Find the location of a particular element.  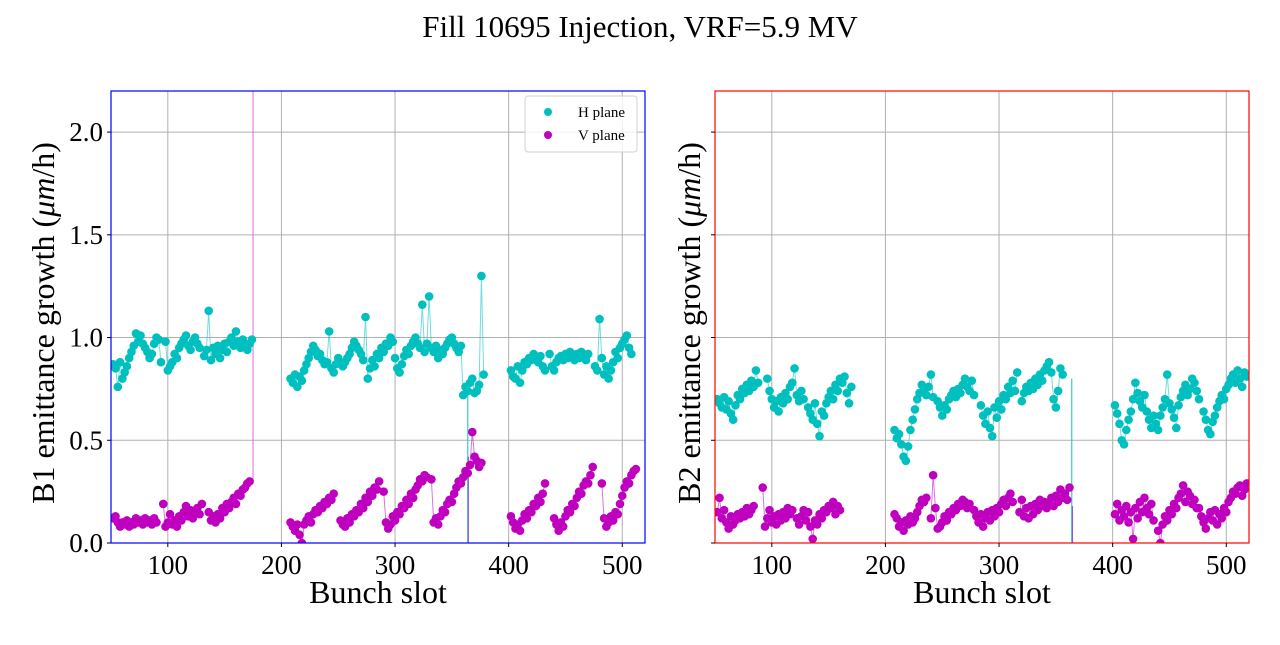

y-tick-label: 0.0 is located at coordinates (86, 543).